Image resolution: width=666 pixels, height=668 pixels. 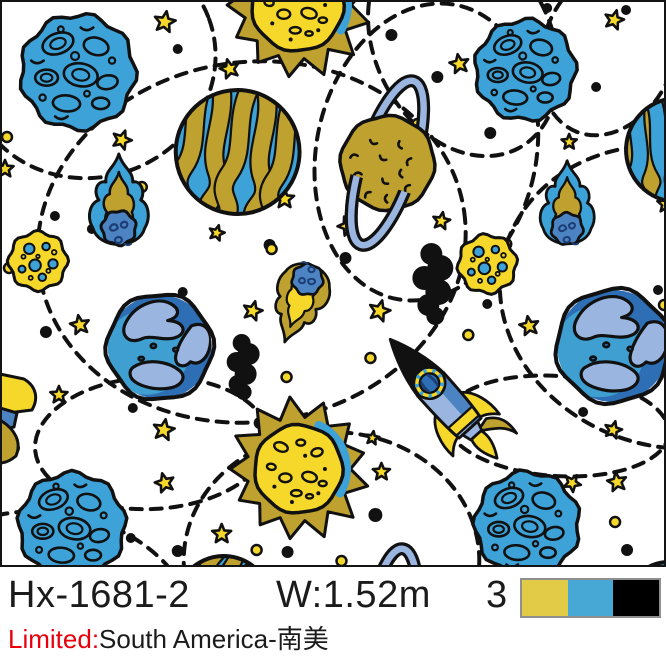 I want to click on color-swatch-bar, so click(x=590, y=598).